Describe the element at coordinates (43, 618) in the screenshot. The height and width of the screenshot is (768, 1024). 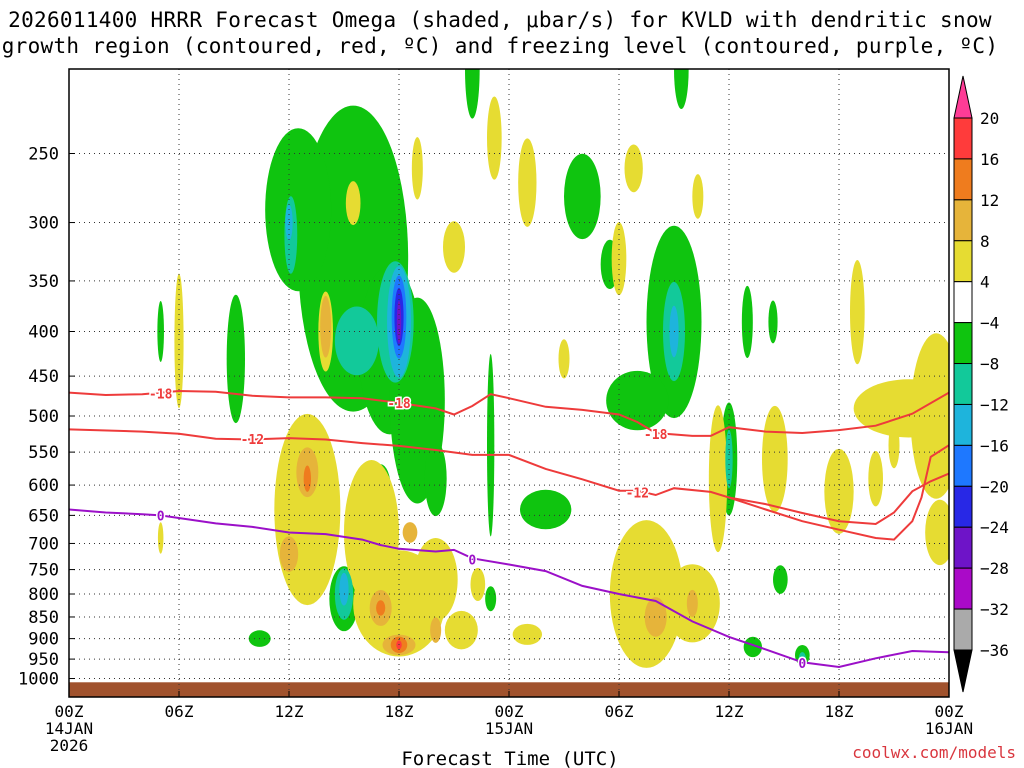
I see `y-tick-label-850: 850` at that location.